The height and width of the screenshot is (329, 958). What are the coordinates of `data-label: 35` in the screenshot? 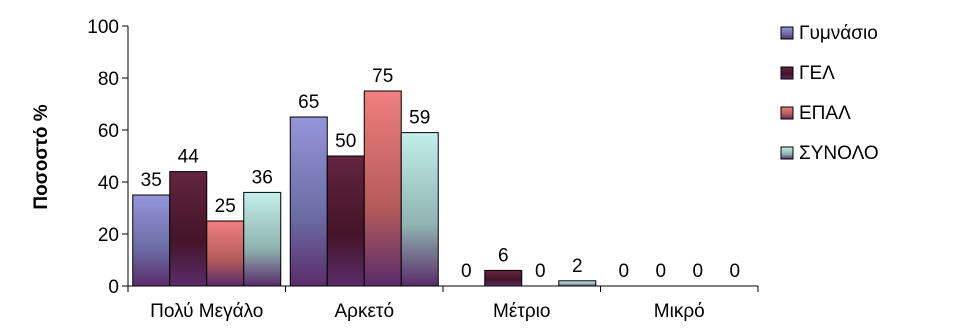 It's located at (151, 180).